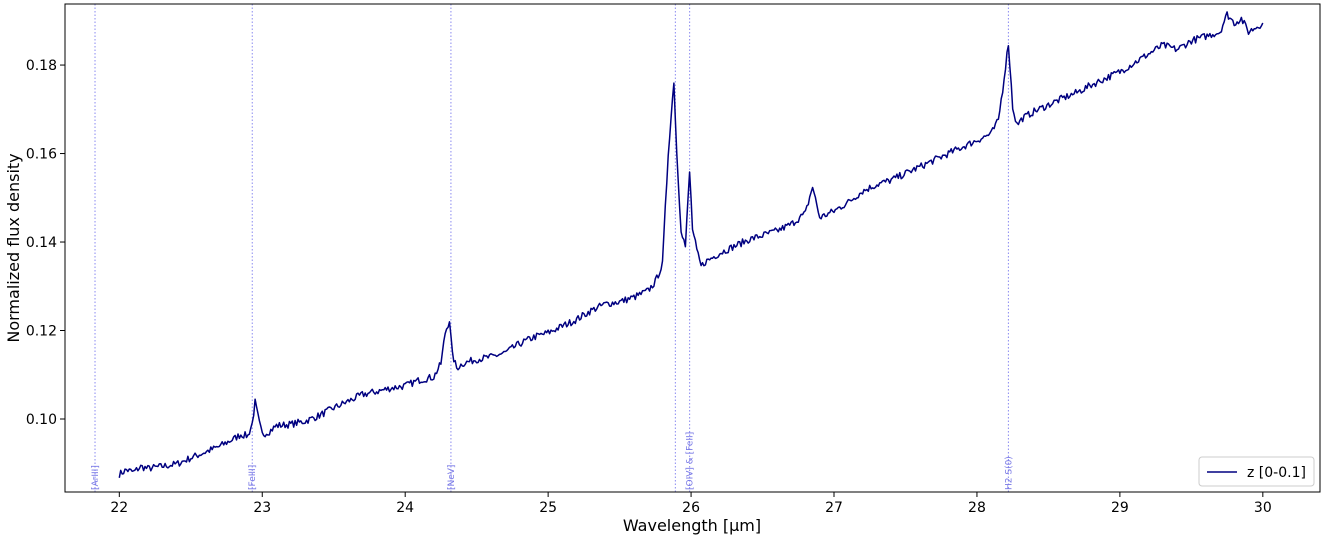  I want to click on x-tick-label: 30, so click(1263, 508).